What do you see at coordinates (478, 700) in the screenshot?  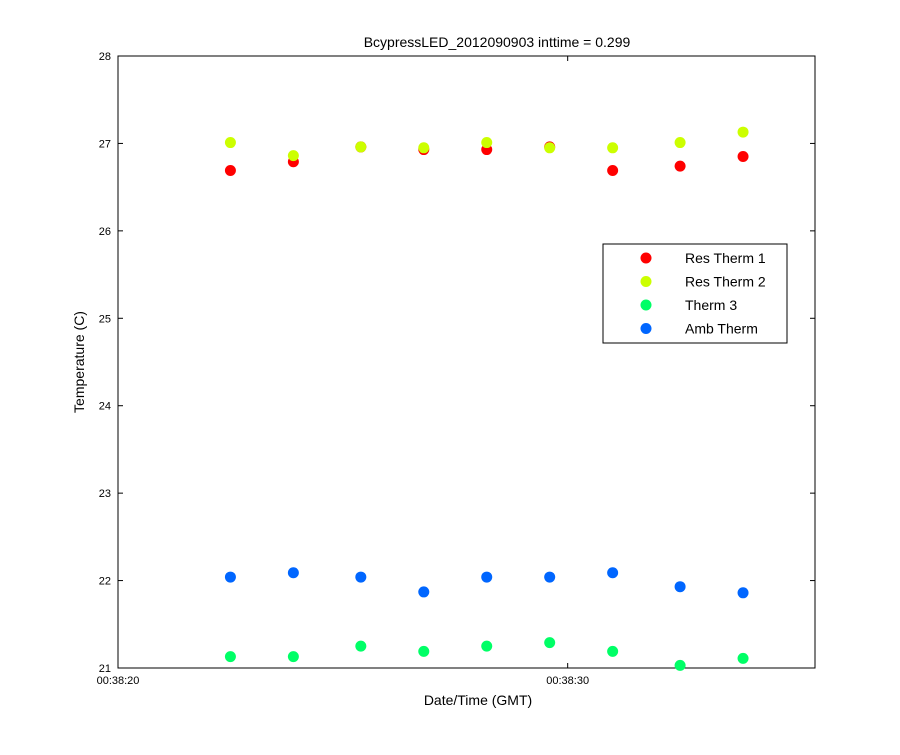 I see `x-axis-label: Date/Time (GMT)` at bounding box center [478, 700].